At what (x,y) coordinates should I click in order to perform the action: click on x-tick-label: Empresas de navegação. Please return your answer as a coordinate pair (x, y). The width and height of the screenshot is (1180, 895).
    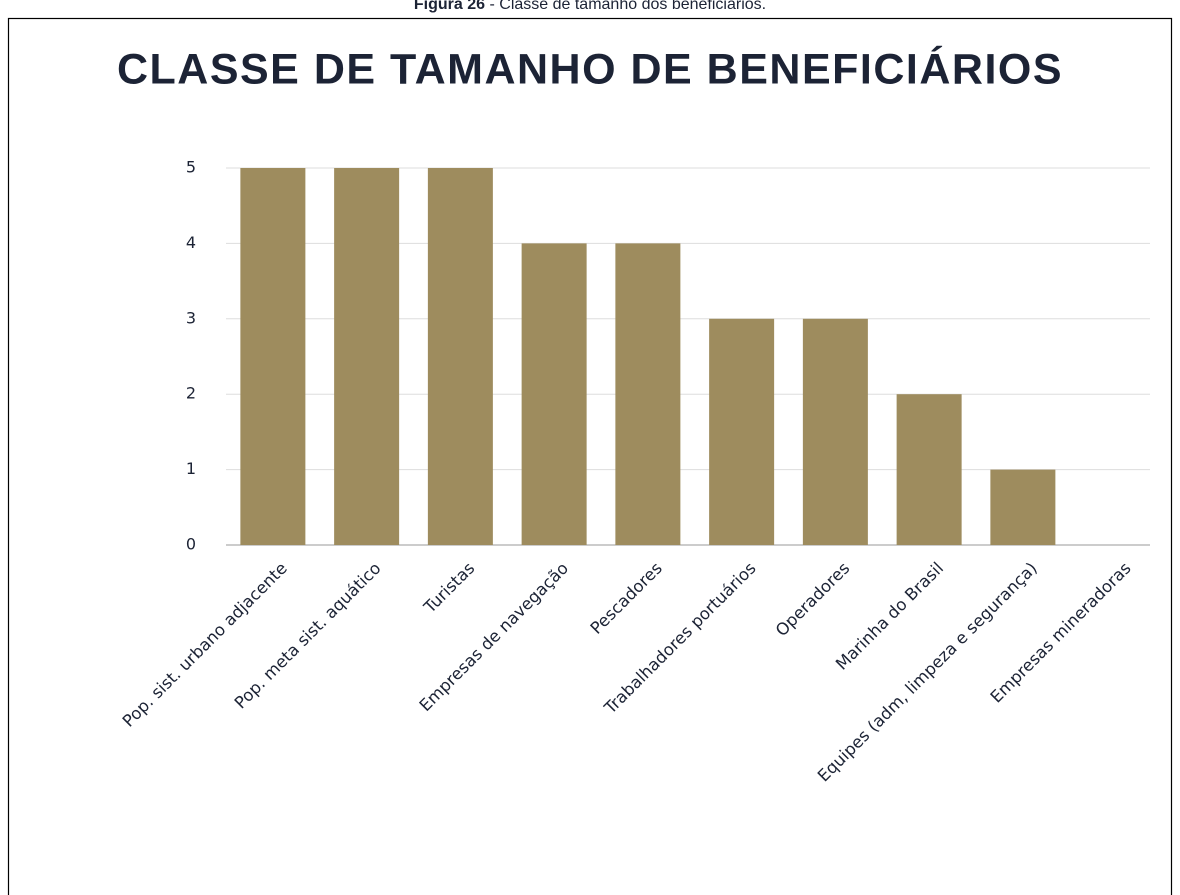
    Looking at the image, I should click on (494, 637).